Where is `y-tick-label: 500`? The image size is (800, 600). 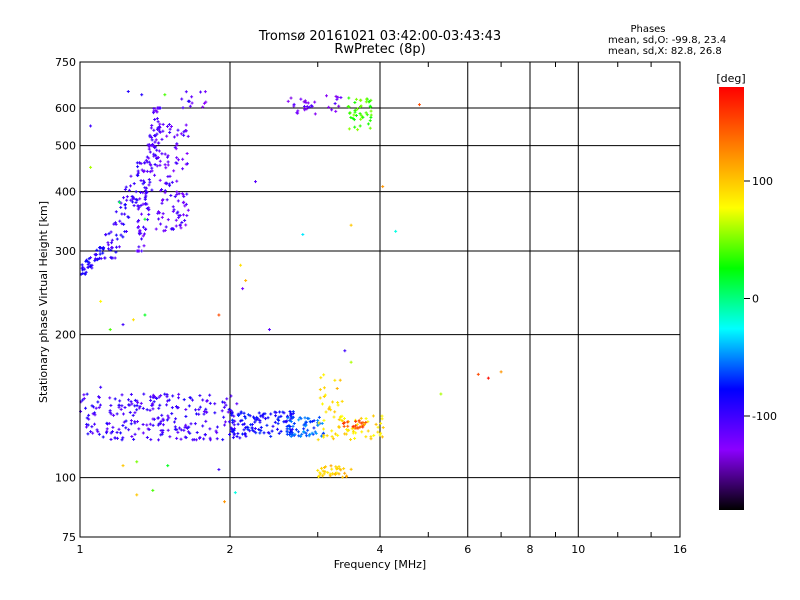 y-tick-label: 500 is located at coordinates (65, 146).